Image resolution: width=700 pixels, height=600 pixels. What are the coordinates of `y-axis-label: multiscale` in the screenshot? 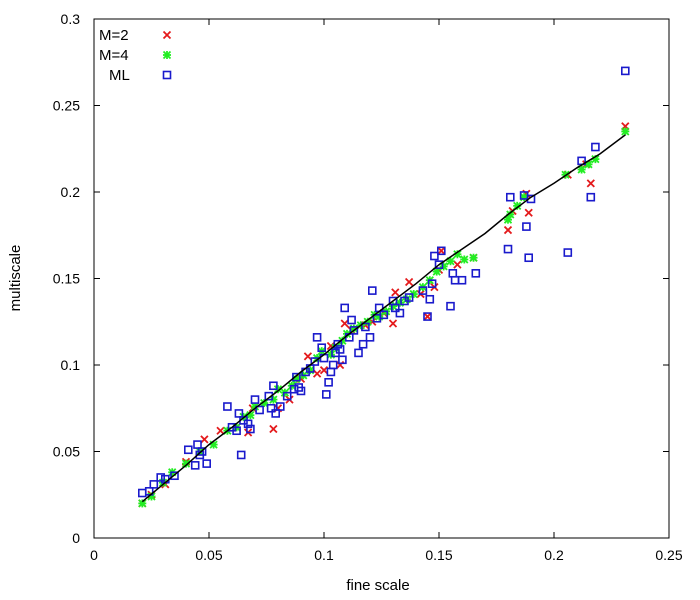 It's located at (15, 278).